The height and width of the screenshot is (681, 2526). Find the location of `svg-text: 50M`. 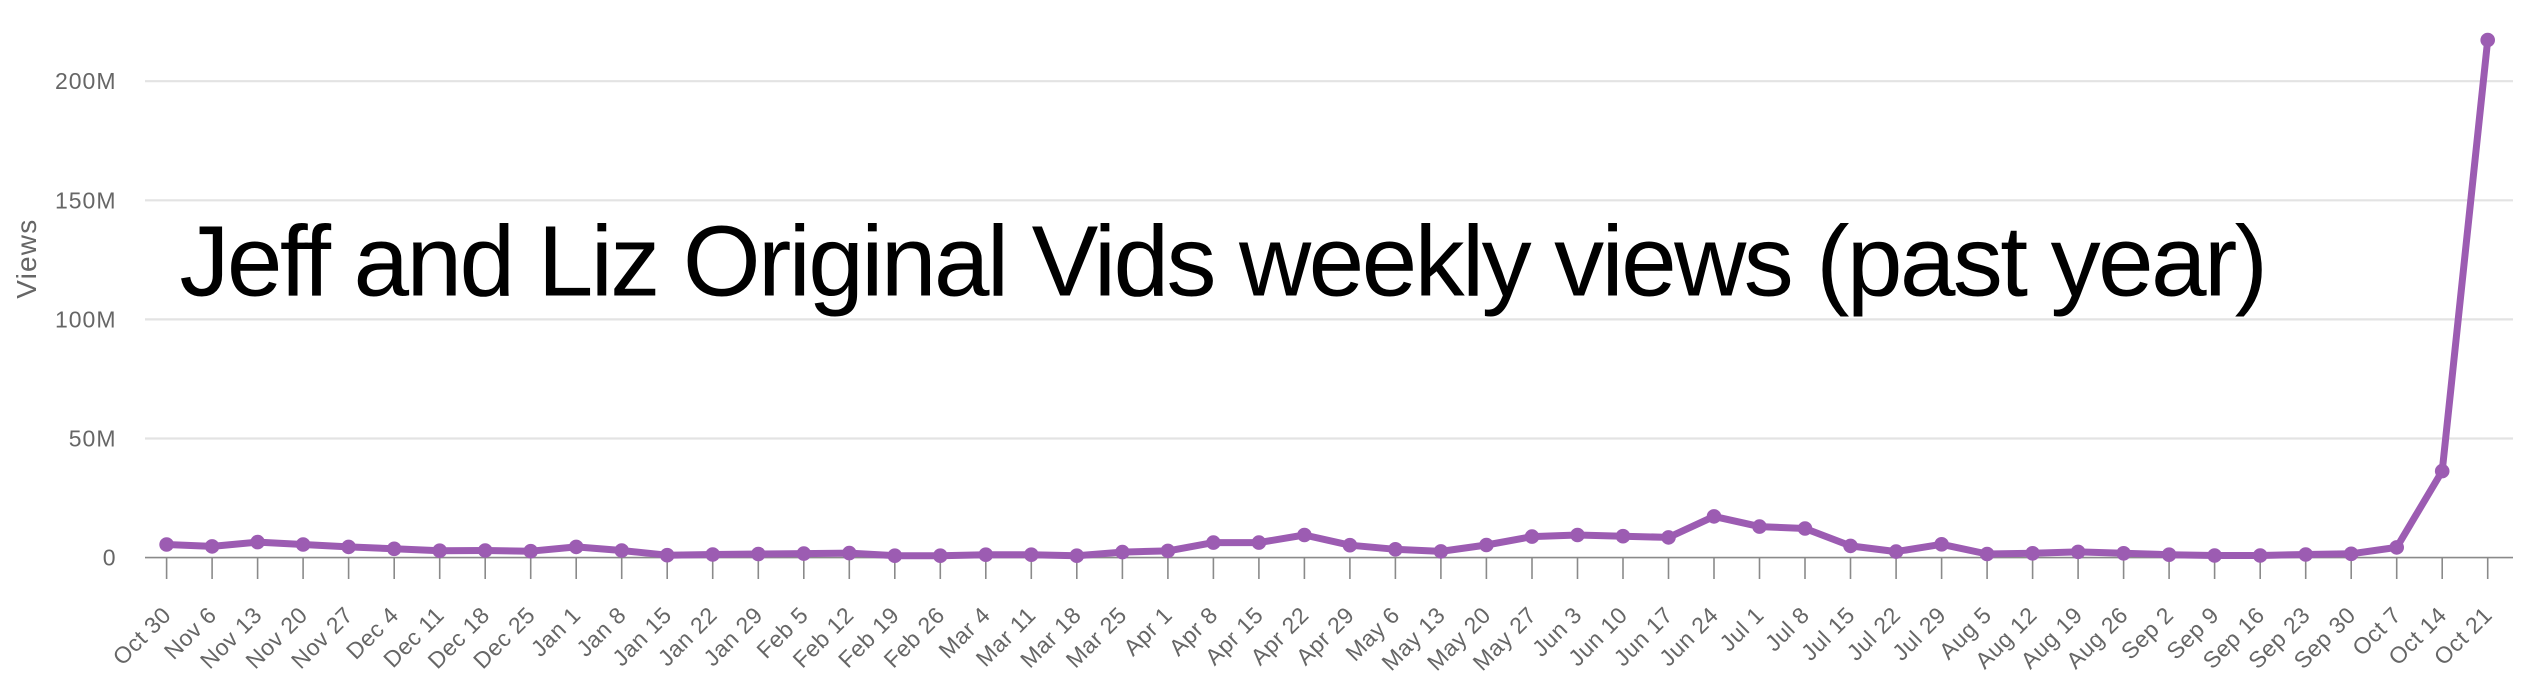

svg-text: 50M is located at coordinates (93, 439).